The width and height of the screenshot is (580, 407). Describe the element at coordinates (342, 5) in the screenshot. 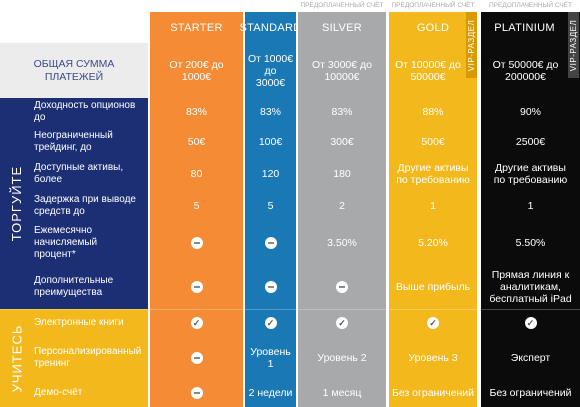

I see `prepaid-caption-silver: ПРЕДОПЛАЧЕННЫЙ СЧЁТ` at that location.